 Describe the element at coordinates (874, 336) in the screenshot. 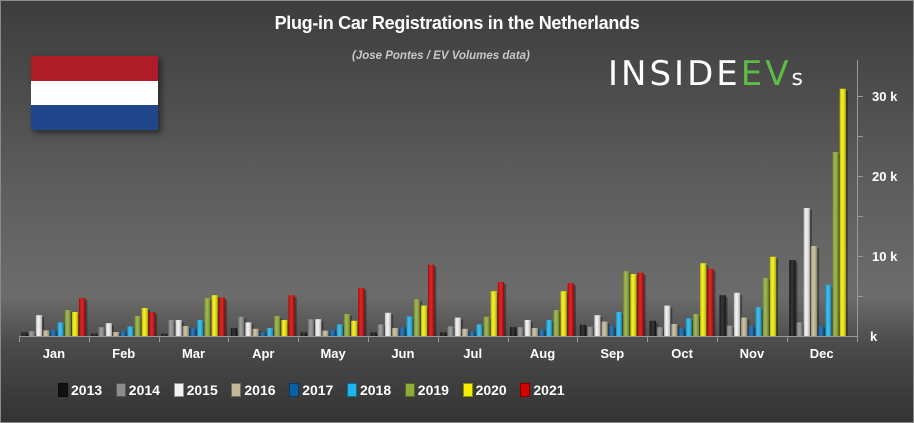

I see `y-tick-label: k` at that location.